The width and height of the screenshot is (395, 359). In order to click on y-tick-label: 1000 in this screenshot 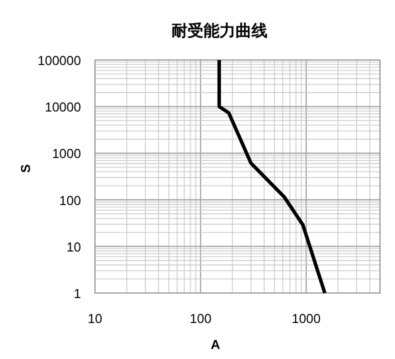, I will do `click(66, 154)`.